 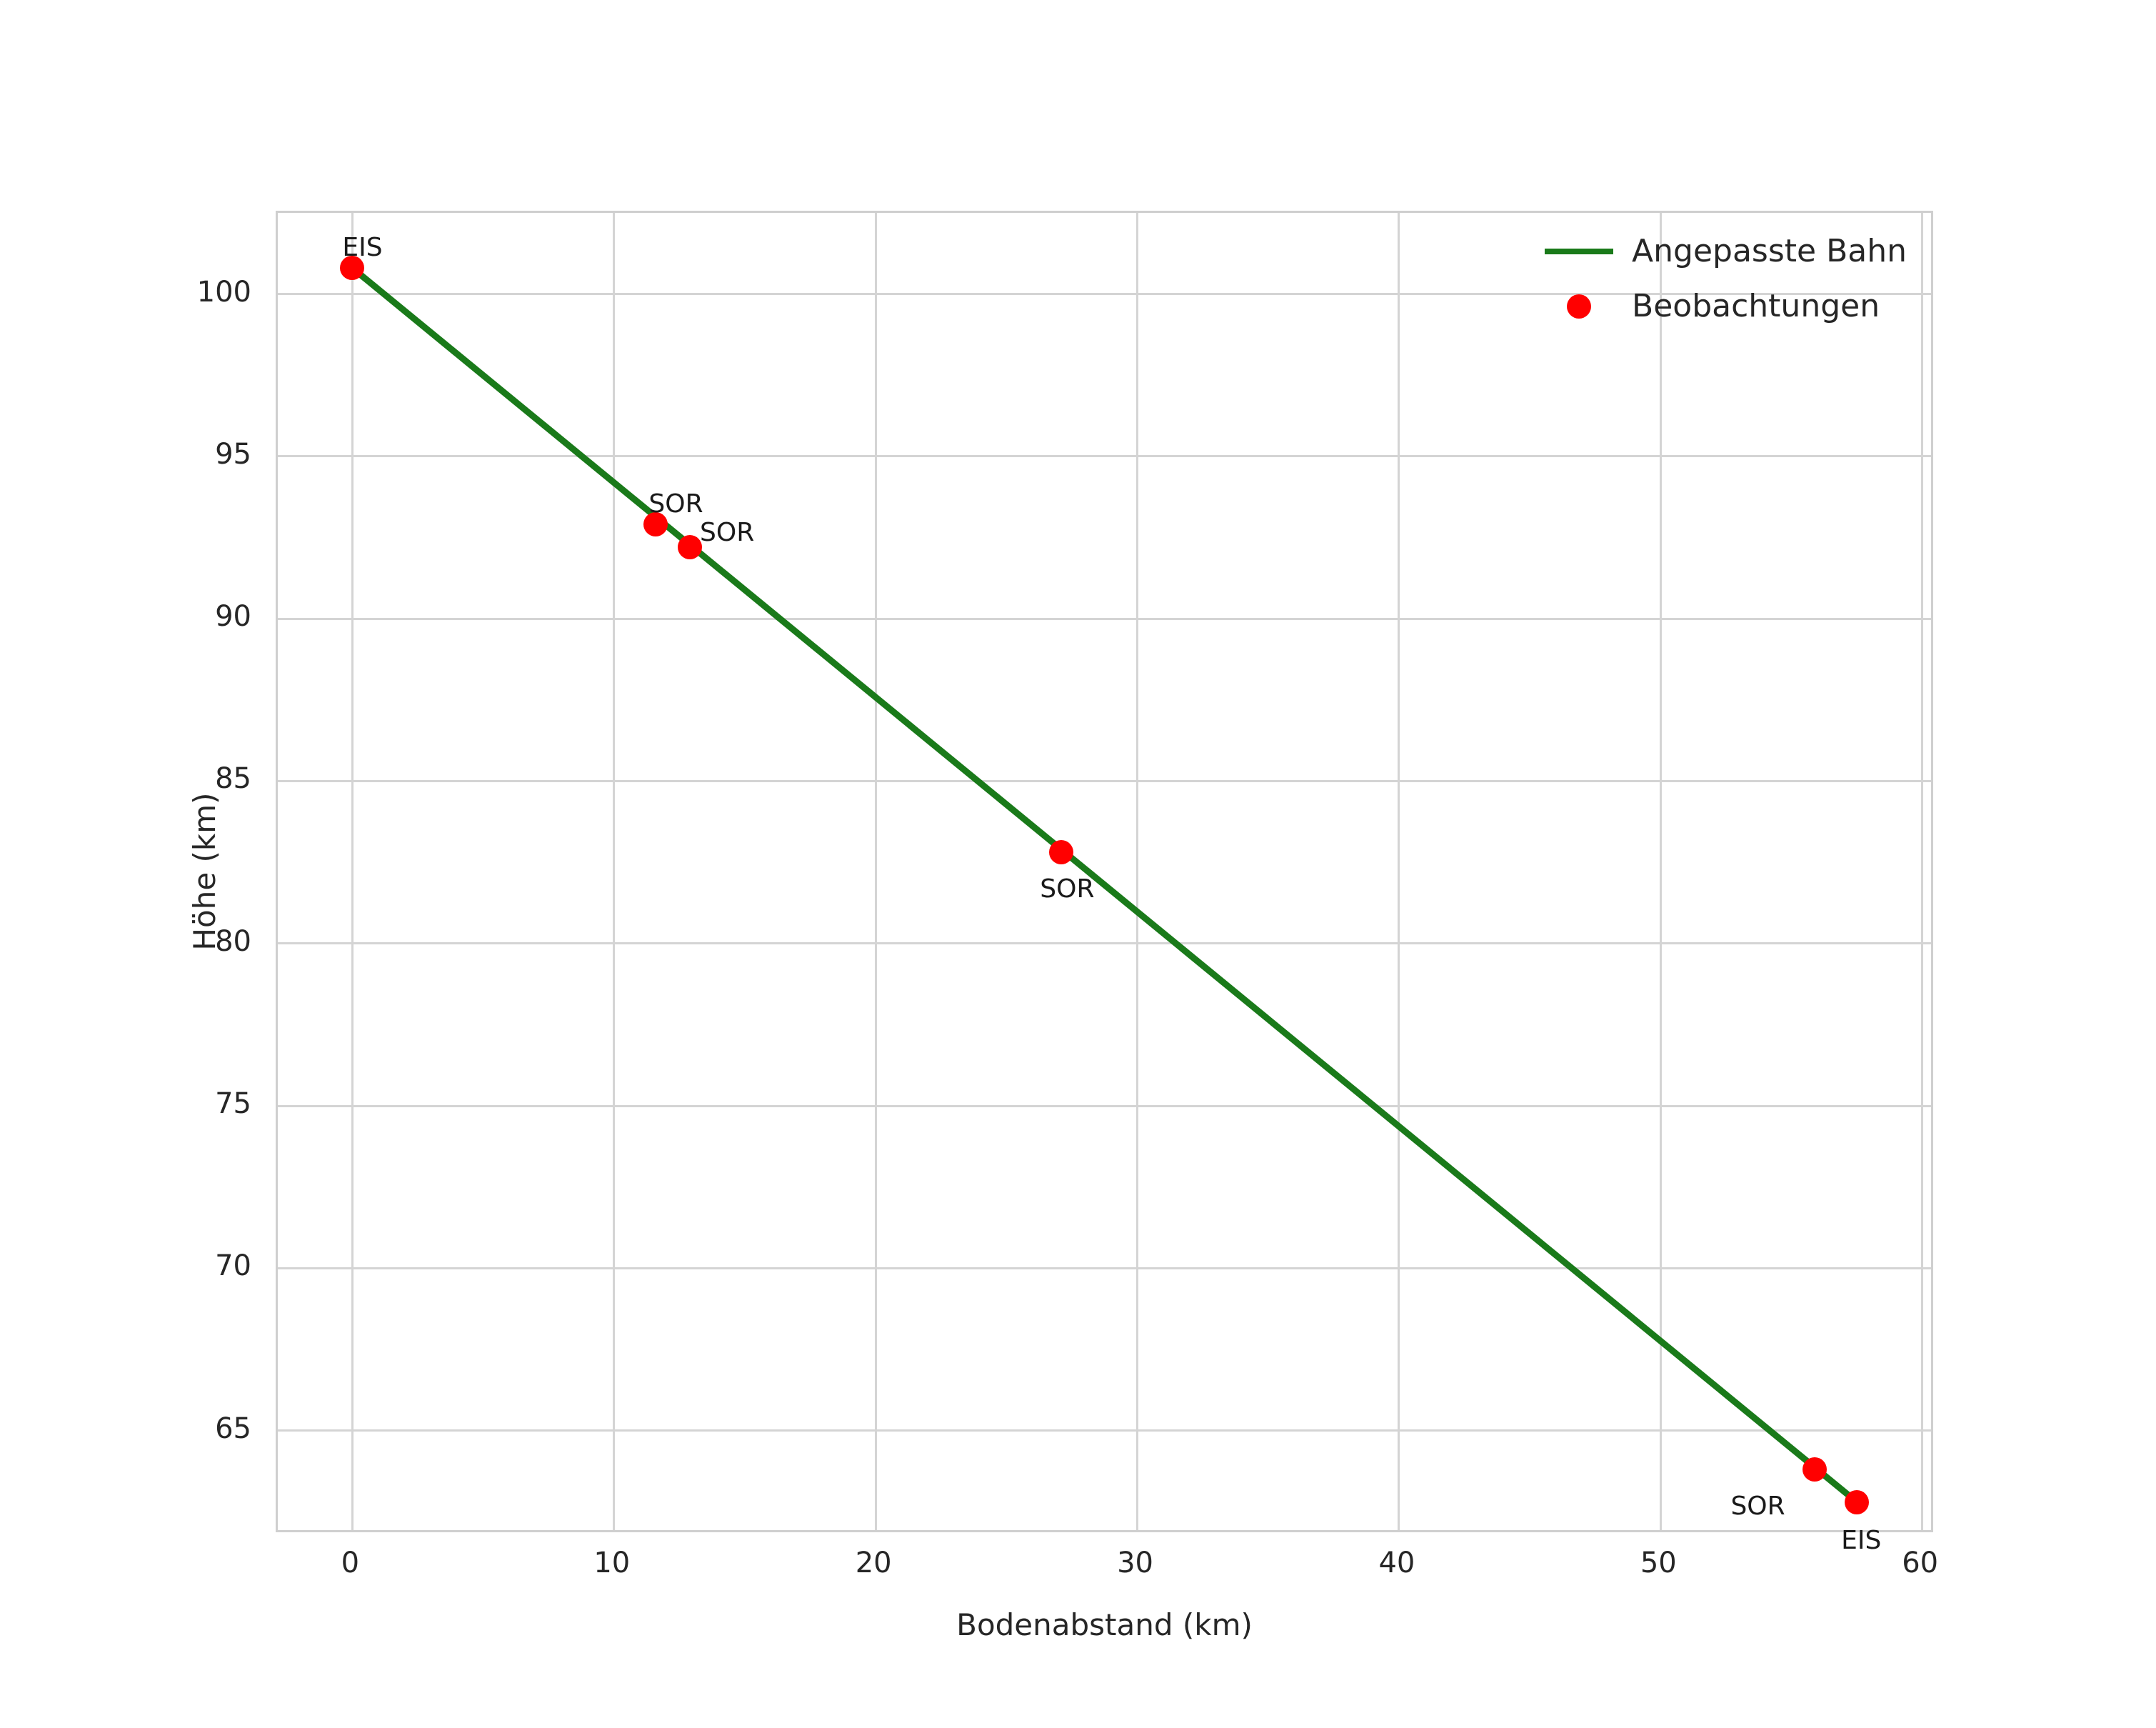 What do you see at coordinates (612, 1563) in the screenshot?
I see `x-tick-label: 10` at bounding box center [612, 1563].